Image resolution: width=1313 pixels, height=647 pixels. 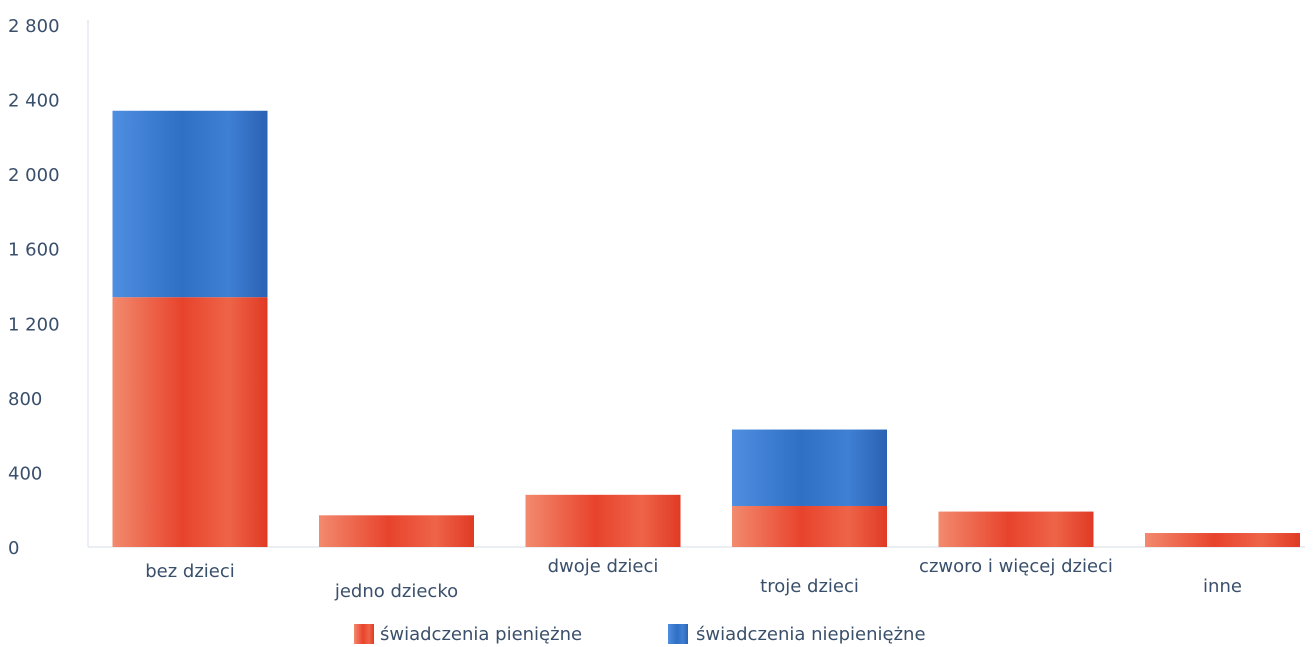 What do you see at coordinates (48, 287) in the screenshot?
I see `y-axis: 0 400 800 1 200 1 600 2 000 2 400 2 800` at bounding box center [48, 287].